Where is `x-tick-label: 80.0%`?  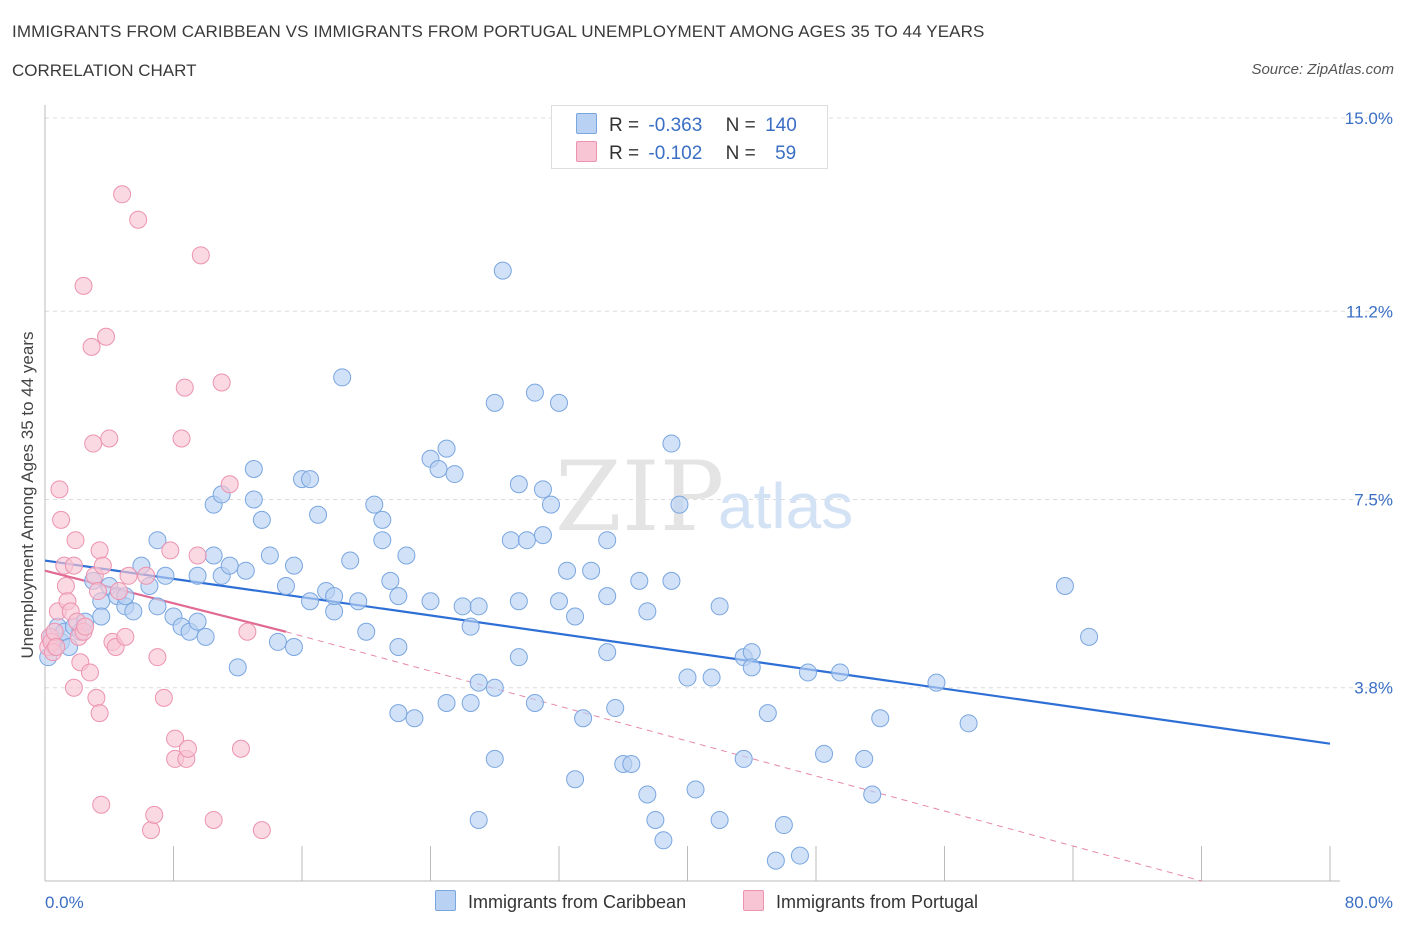 x-tick-label: 80.0% is located at coordinates (1369, 902).